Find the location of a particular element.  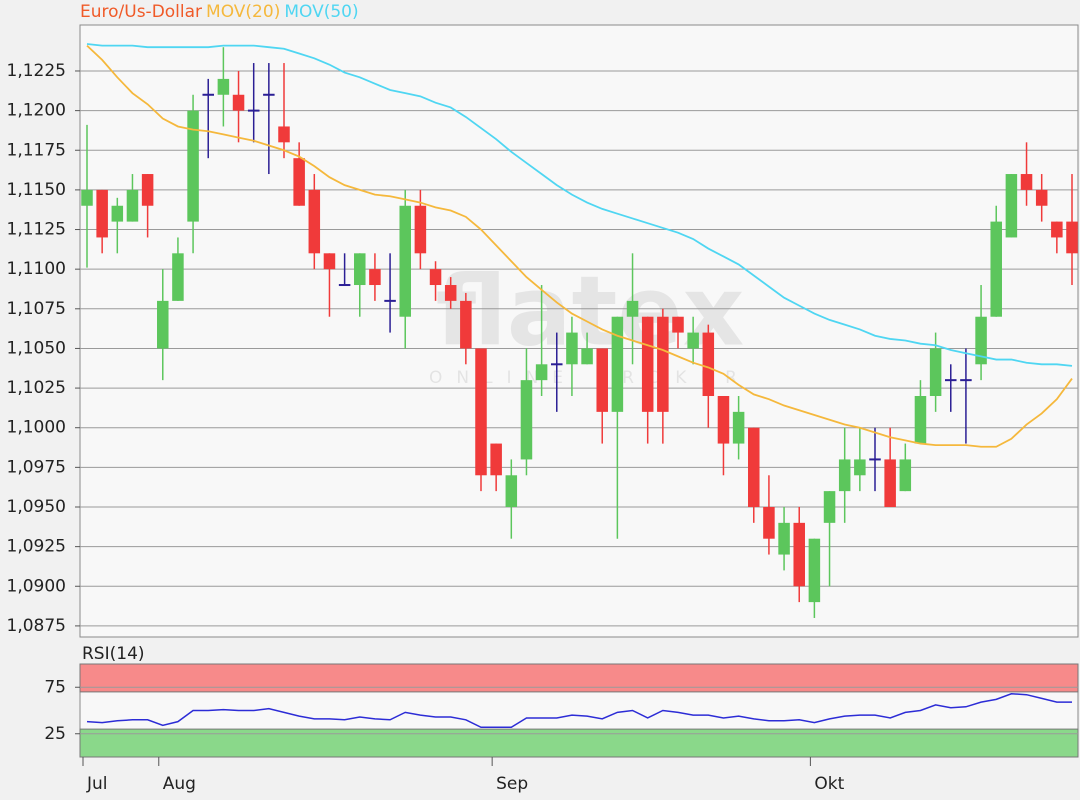

x-tick-label: Jul is located at coordinates (97, 784).